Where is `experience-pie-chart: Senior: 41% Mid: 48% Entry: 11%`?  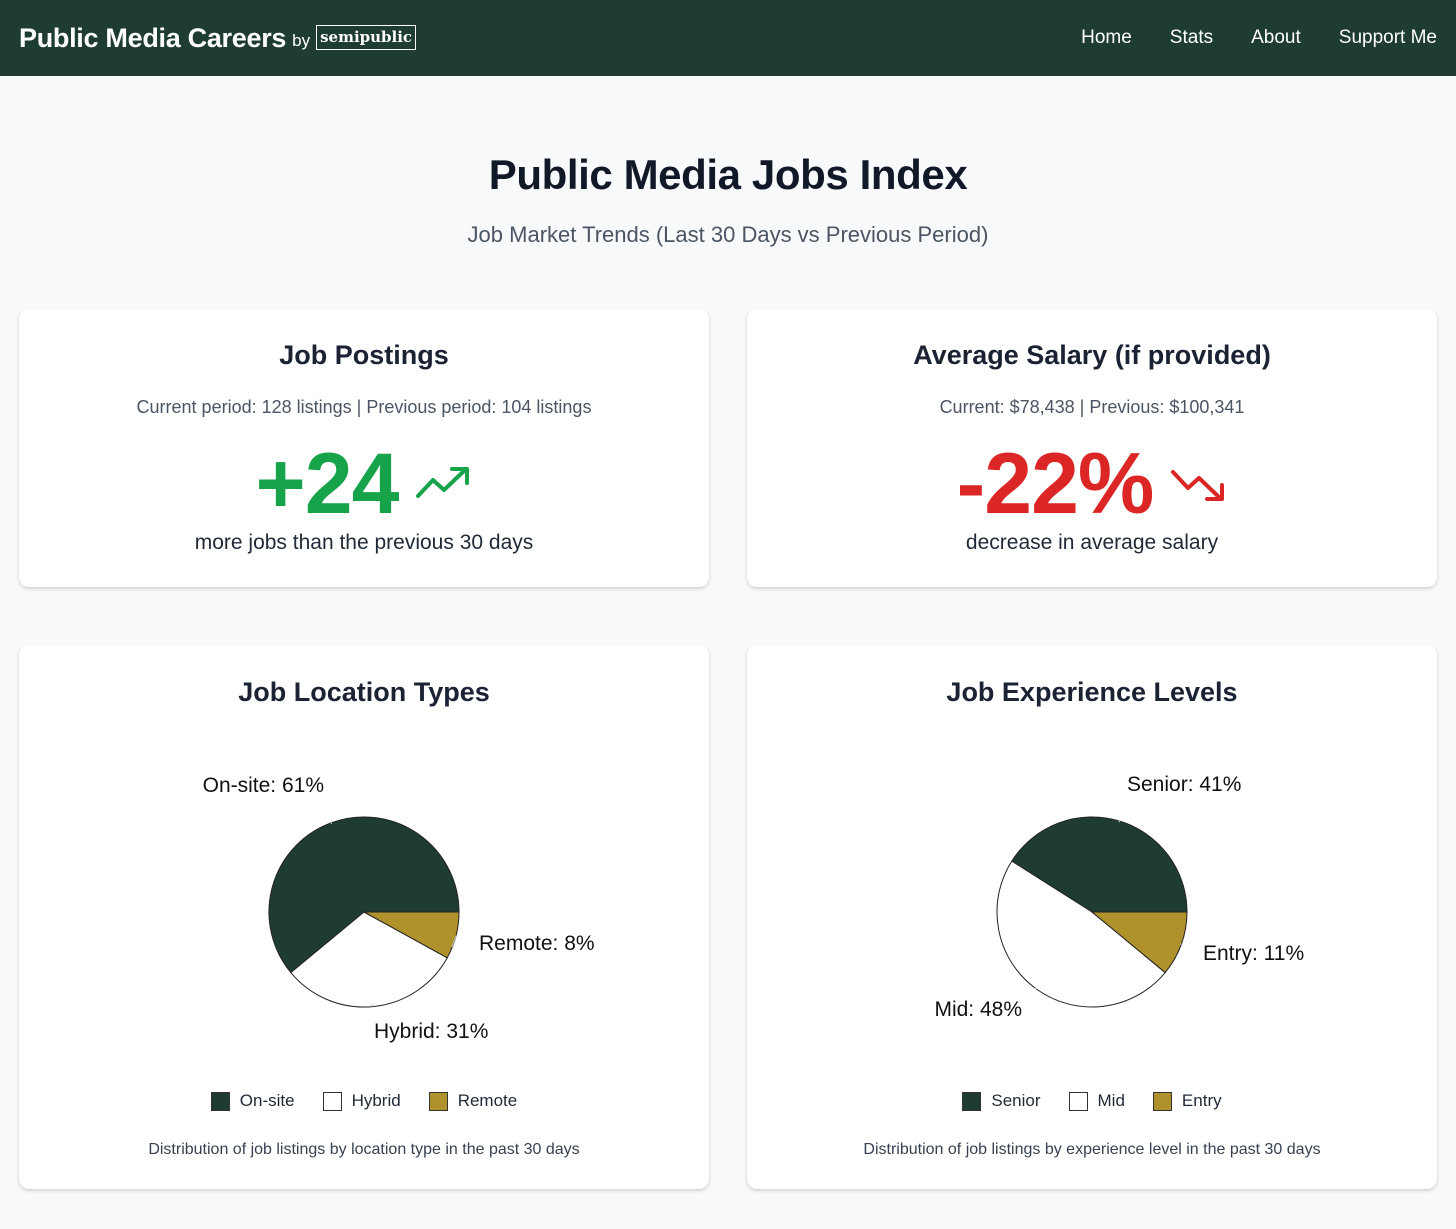
experience-pie-chart: Senior: 41% Mid: 48% Entry: 11% is located at coordinates (1119, 897).